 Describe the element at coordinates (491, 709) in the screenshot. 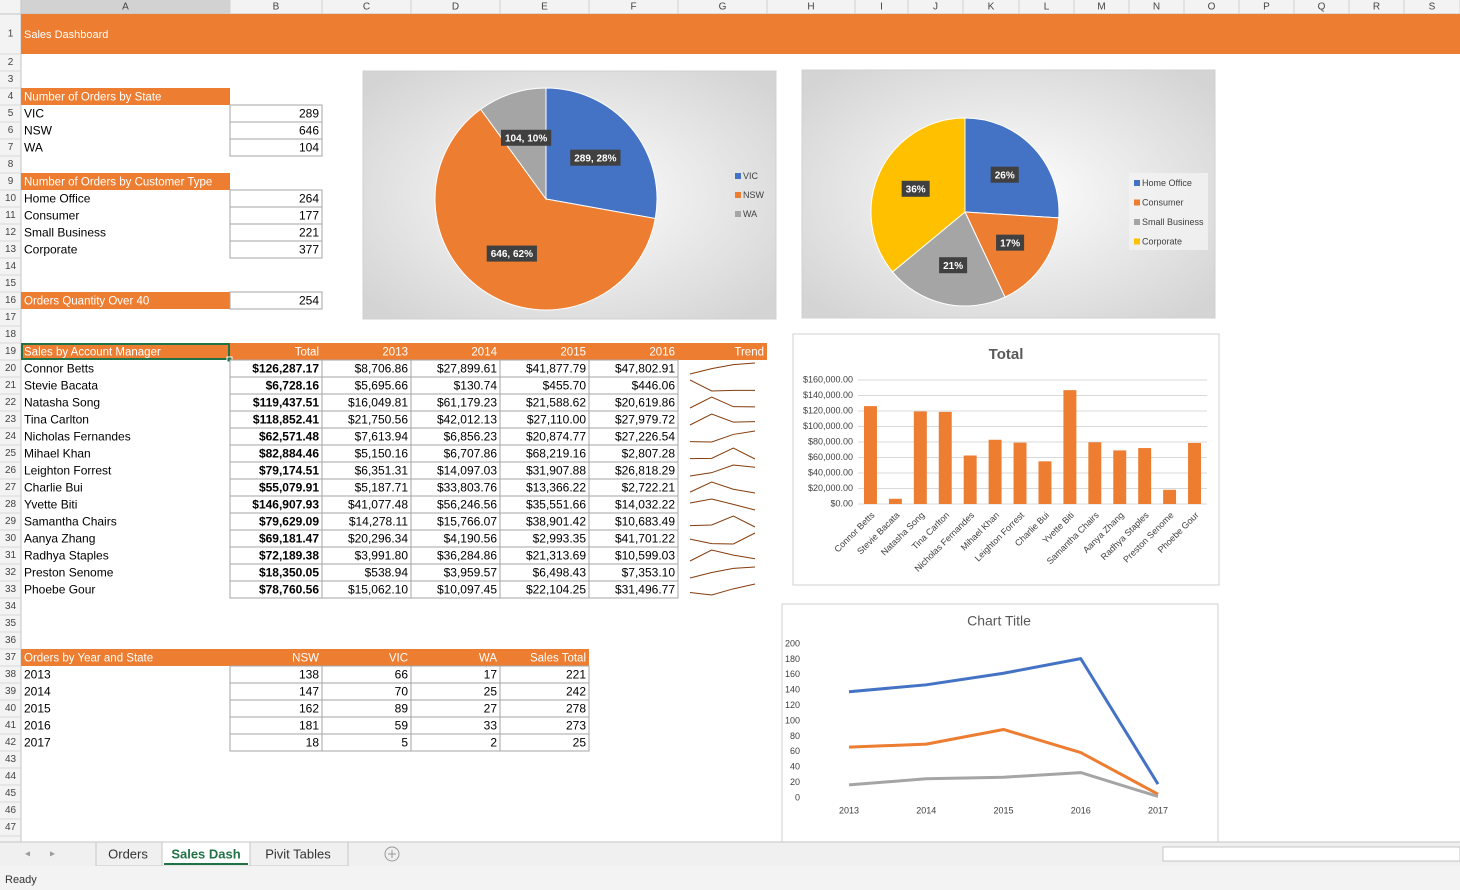

I see `cell-value: 27` at that location.